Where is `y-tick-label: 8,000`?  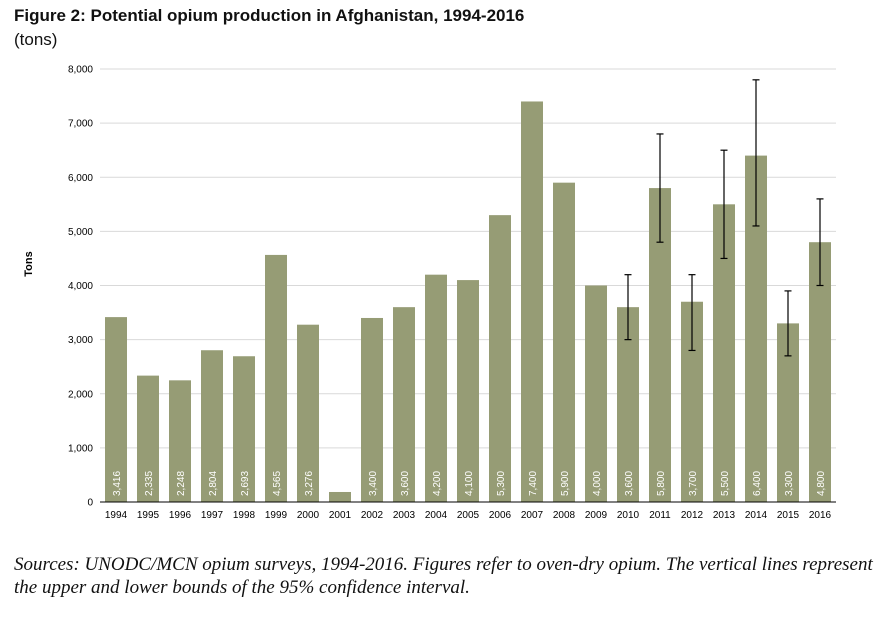 y-tick-label: 8,000 is located at coordinates (80, 70).